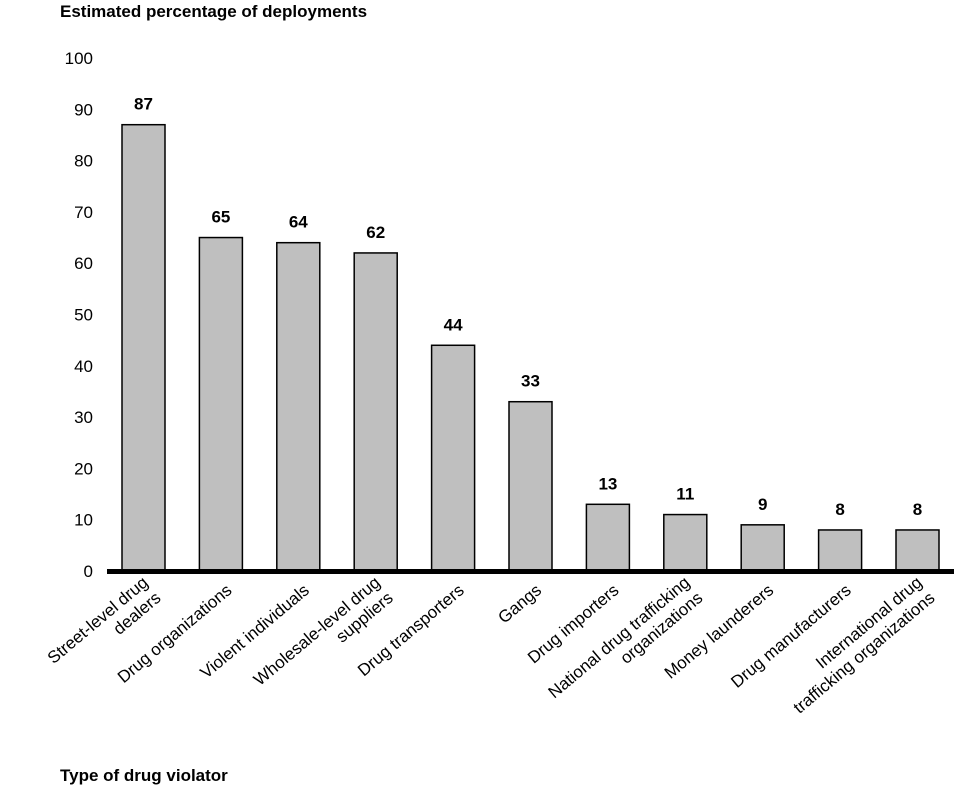 This screenshot has width=961, height=796. I want to click on category-label-line: Gangs, so click(519, 604).